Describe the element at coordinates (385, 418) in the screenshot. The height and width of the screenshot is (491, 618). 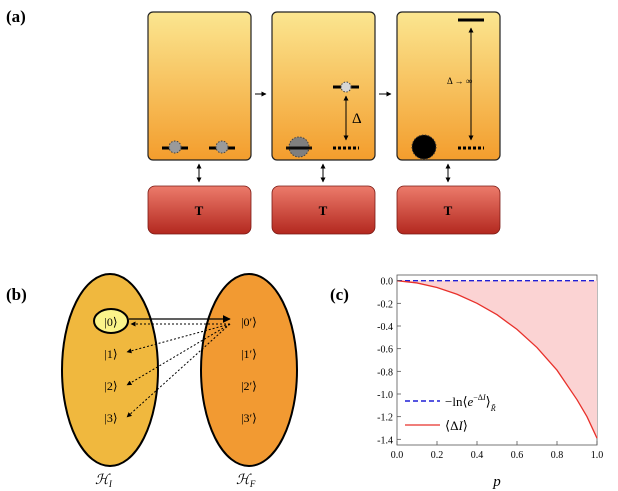
I see `y-tick-label: -1.2` at that location.